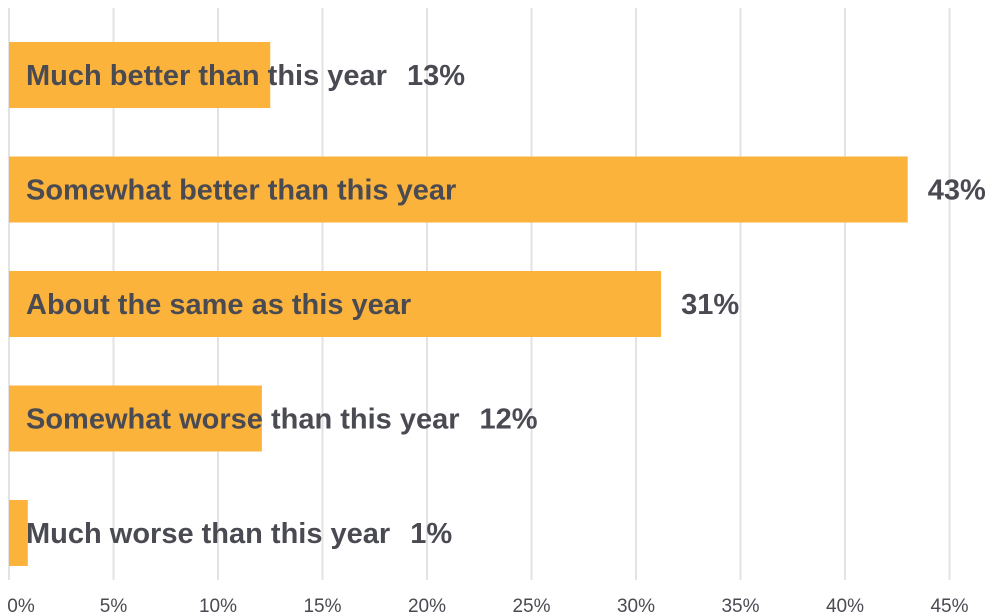  What do you see at coordinates (241, 191) in the screenshot?
I see `category-label: Somewhat better than this year` at bounding box center [241, 191].